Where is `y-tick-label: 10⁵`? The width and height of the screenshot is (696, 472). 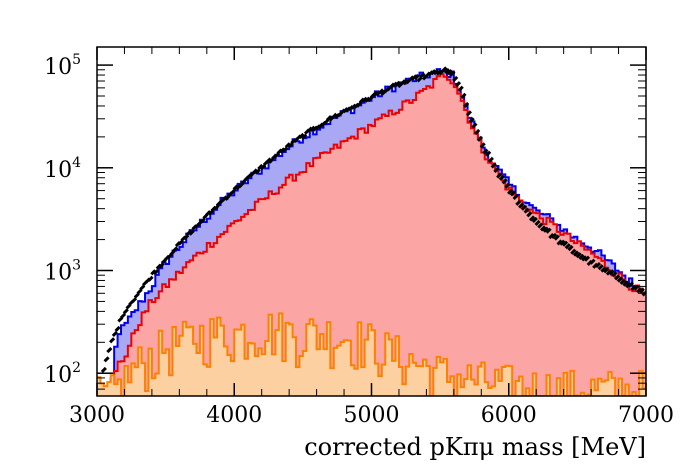 y-tick-label: 10⁵ is located at coordinates (62, 66).